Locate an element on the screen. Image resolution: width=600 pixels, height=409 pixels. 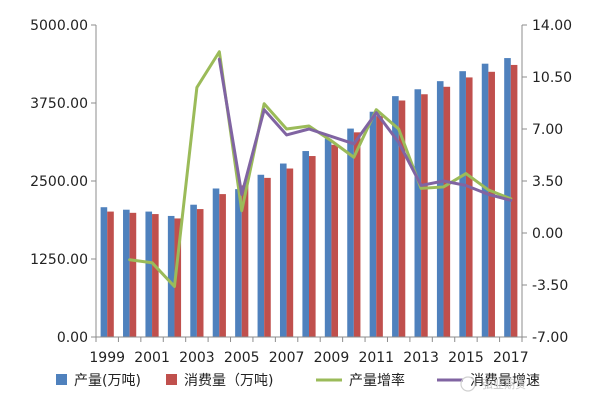
watermark-logo-icon is located at coordinates (468, 384).